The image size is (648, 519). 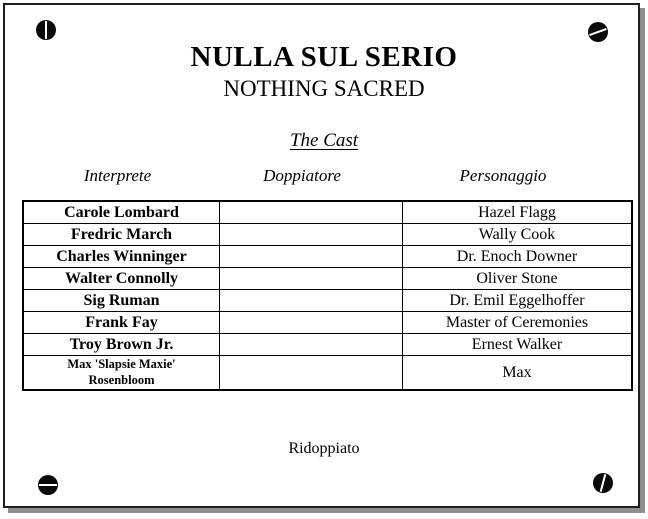 I want to click on section-heading-the-cast: The Cast, so click(x=324, y=140).